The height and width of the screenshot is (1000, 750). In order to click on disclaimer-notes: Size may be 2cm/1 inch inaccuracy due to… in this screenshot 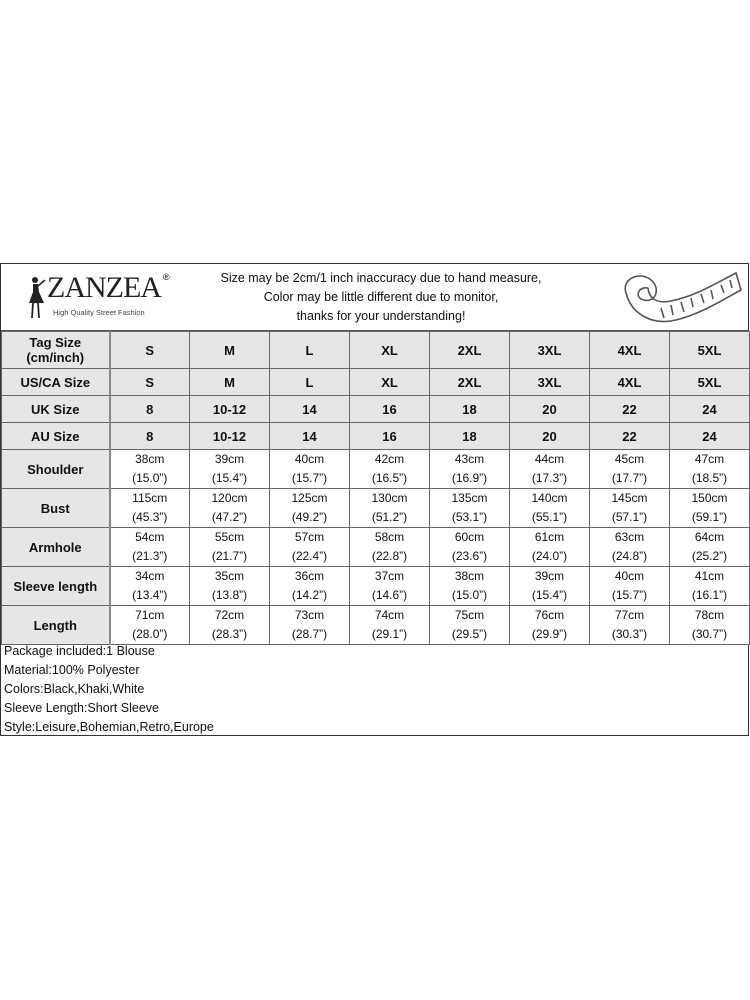, I will do `click(381, 297)`.